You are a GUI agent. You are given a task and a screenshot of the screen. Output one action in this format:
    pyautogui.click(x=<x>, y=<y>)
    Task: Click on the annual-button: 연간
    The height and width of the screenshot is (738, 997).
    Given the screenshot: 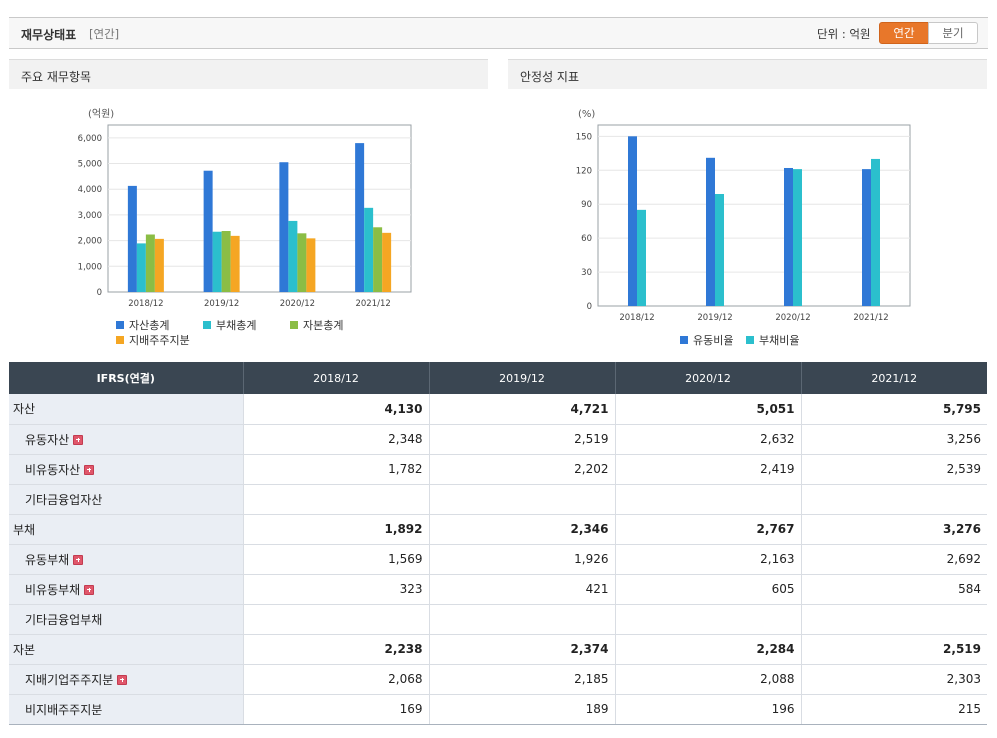 What is the action you would take?
    pyautogui.click(x=904, y=33)
    